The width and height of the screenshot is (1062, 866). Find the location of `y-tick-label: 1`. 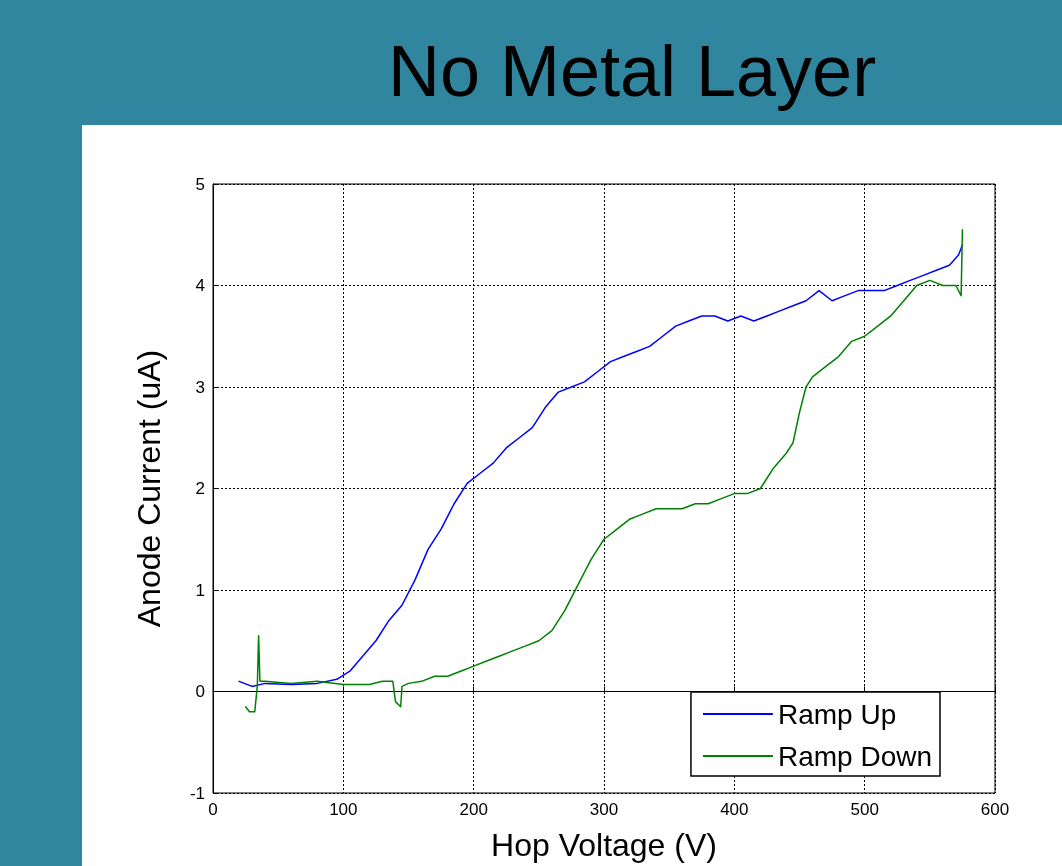

y-tick-label: 1 is located at coordinates (200, 590).